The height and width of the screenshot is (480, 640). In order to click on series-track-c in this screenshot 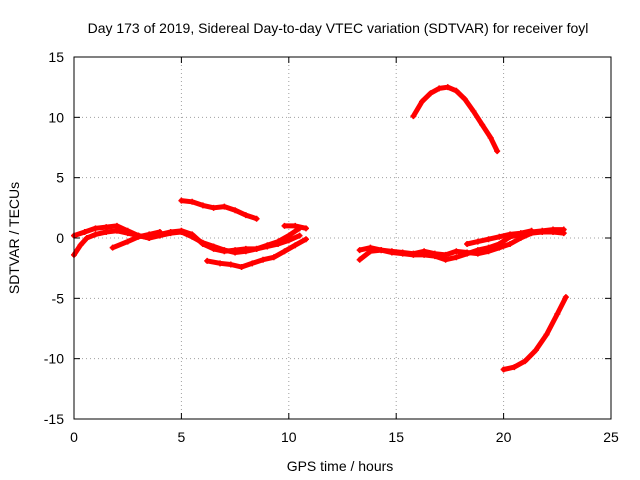, I will do `click(136, 239)`.